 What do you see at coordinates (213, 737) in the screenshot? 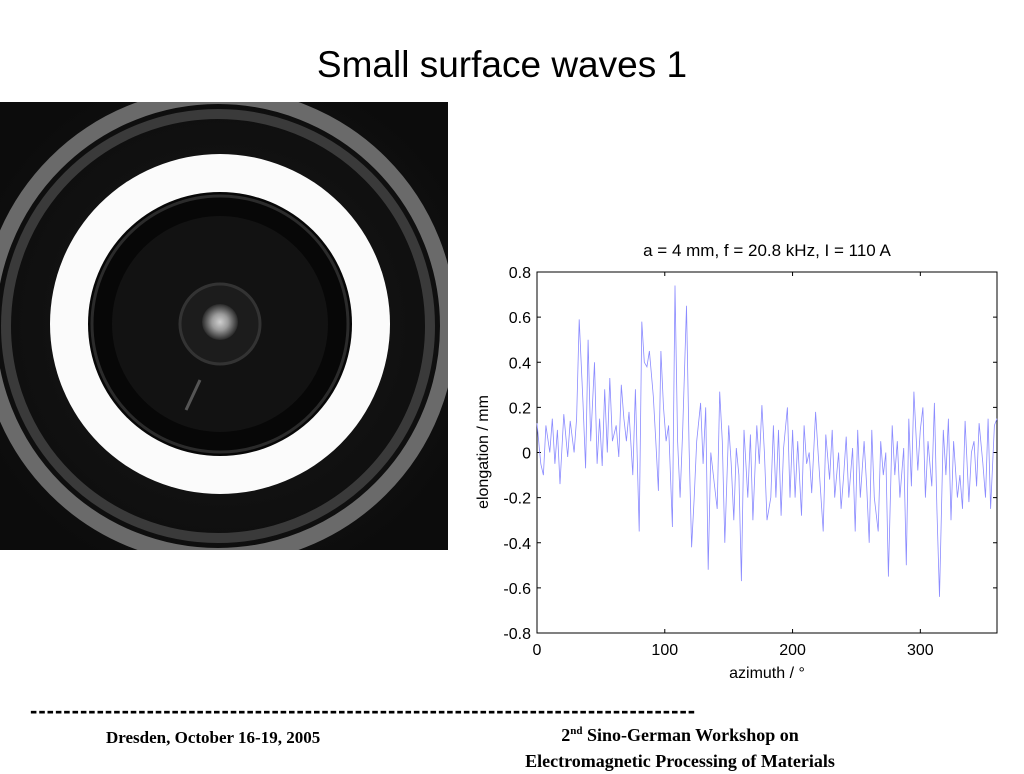
I see `footer-location-date: Dresden, October 16-19, 2005` at bounding box center [213, 737].